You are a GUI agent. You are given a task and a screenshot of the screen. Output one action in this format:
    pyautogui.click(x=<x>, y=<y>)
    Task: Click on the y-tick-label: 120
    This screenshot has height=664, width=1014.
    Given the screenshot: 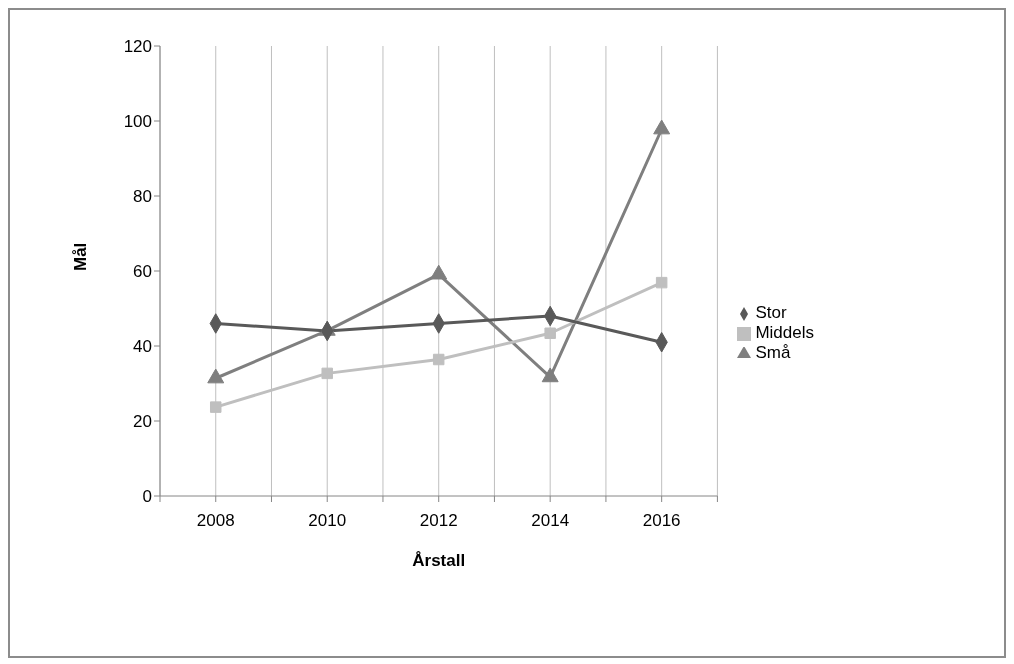 What is the action you would take?
    pyautogui.click(x=137, y=47)
    